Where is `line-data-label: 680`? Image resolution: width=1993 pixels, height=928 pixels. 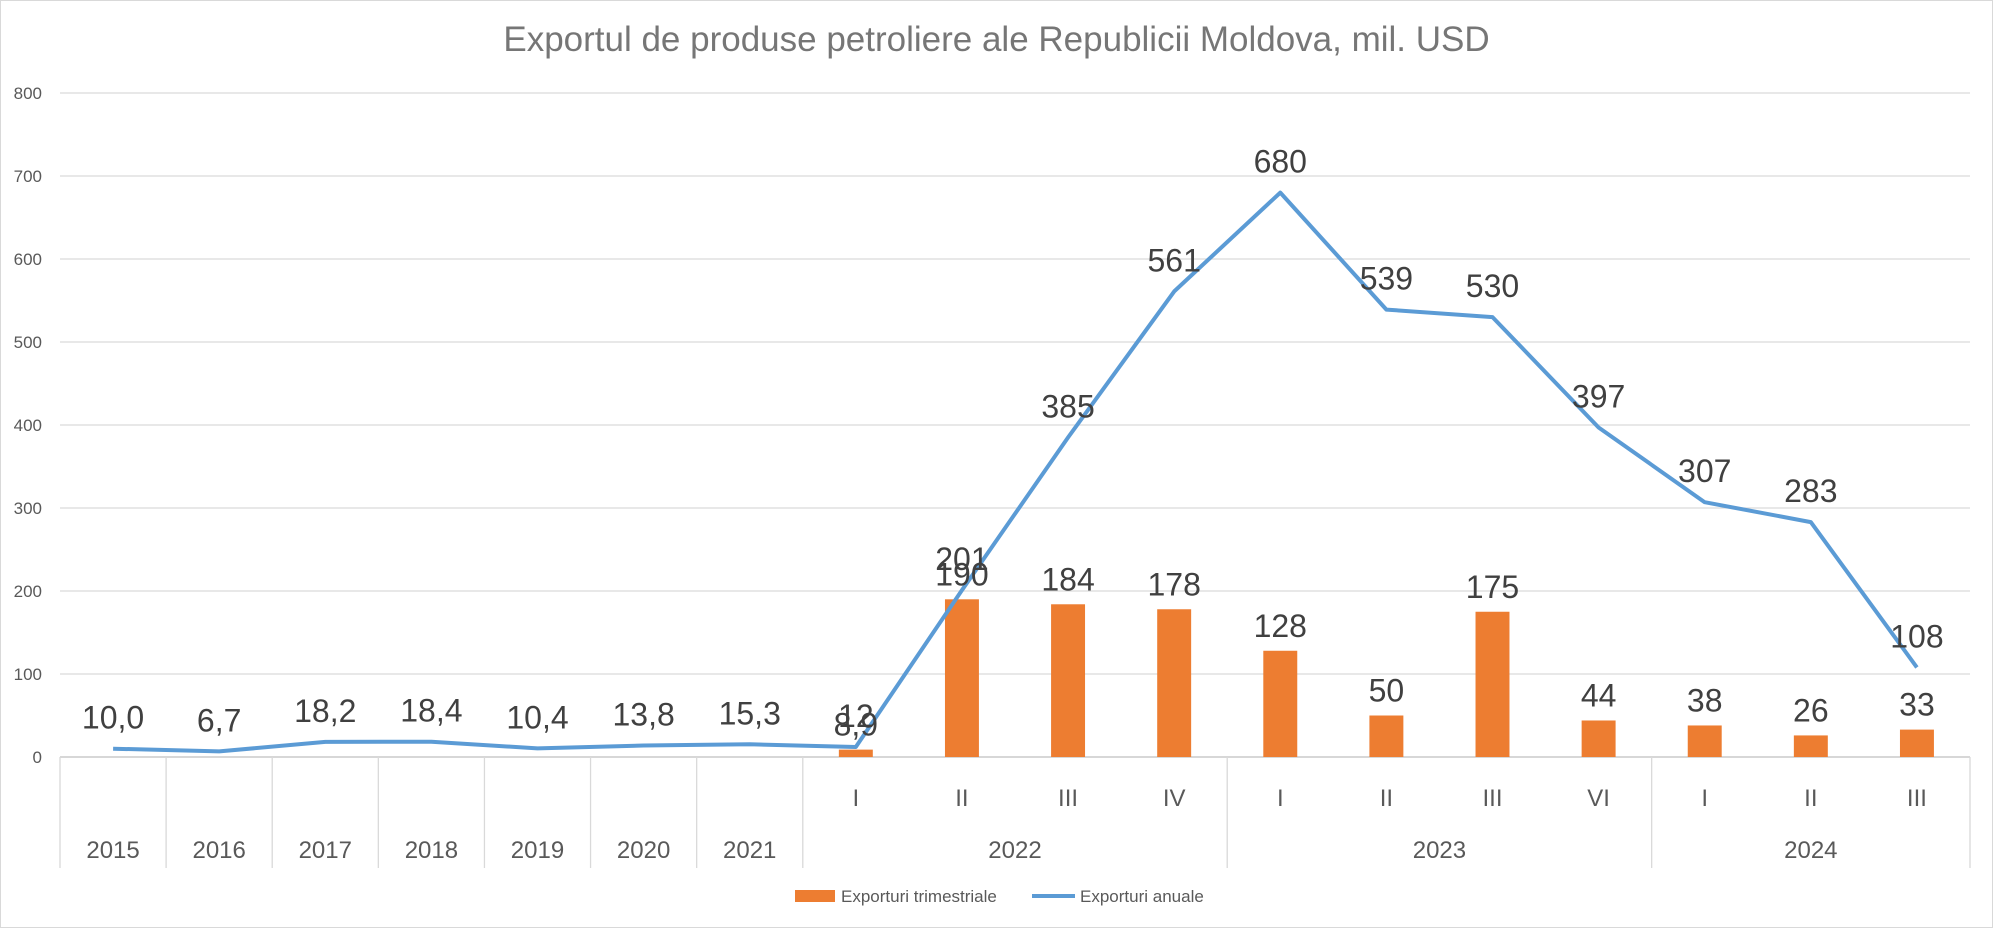 line-data-label: 680 is located at coordinates (1280, 162).